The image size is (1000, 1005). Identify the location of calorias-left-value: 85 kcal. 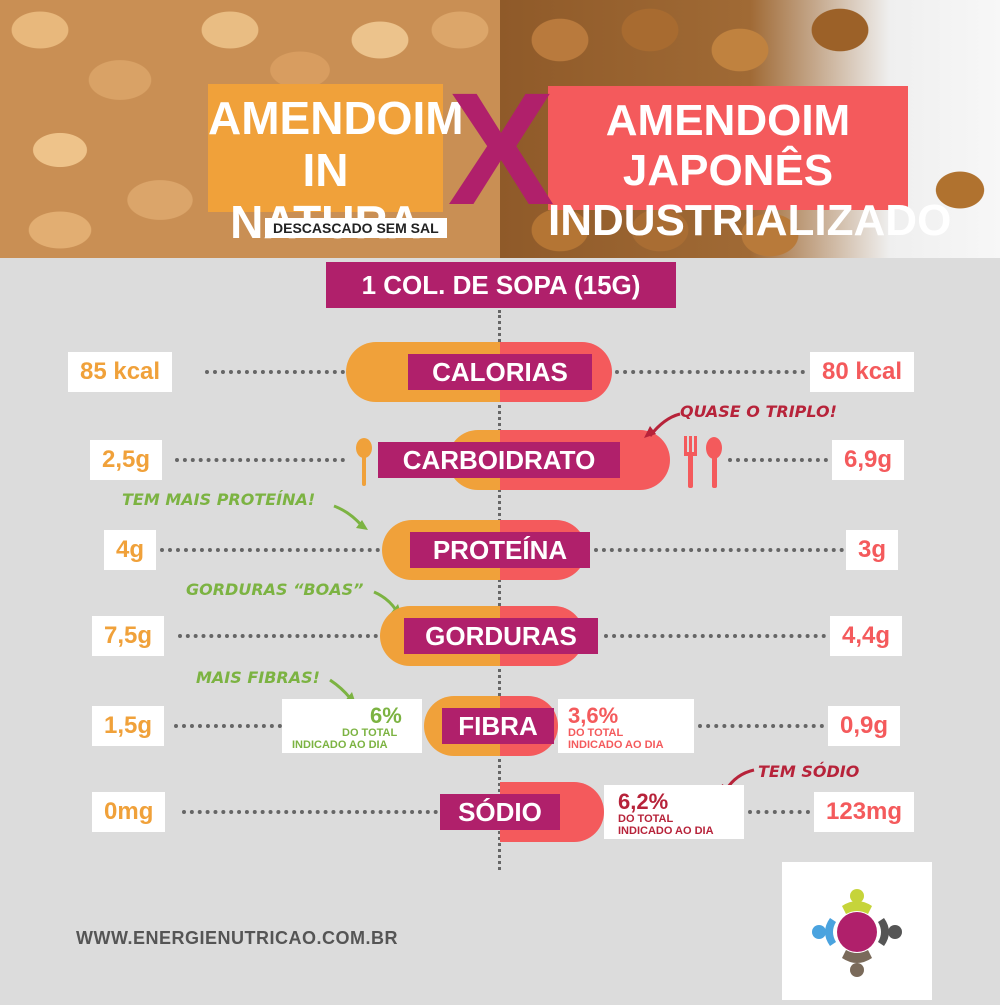
(120, 372).